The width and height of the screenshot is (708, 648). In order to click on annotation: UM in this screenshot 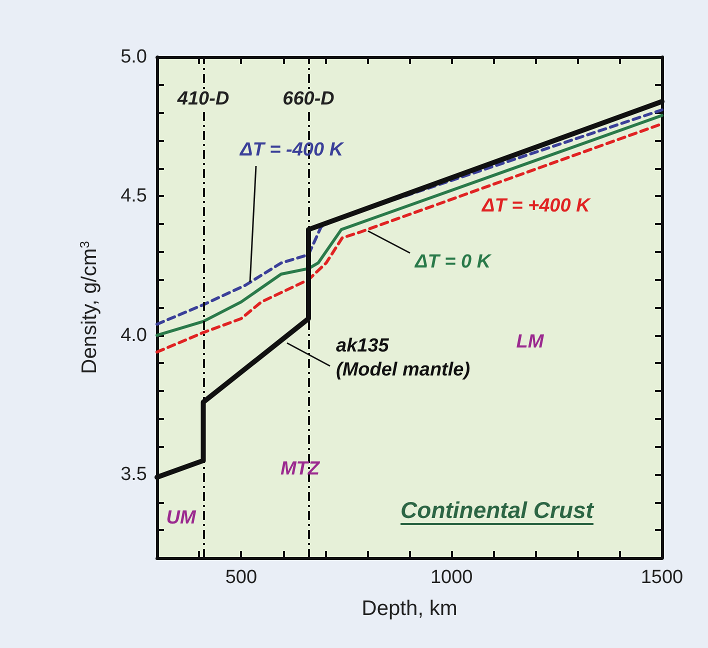, I will do `click(181, 518)`.